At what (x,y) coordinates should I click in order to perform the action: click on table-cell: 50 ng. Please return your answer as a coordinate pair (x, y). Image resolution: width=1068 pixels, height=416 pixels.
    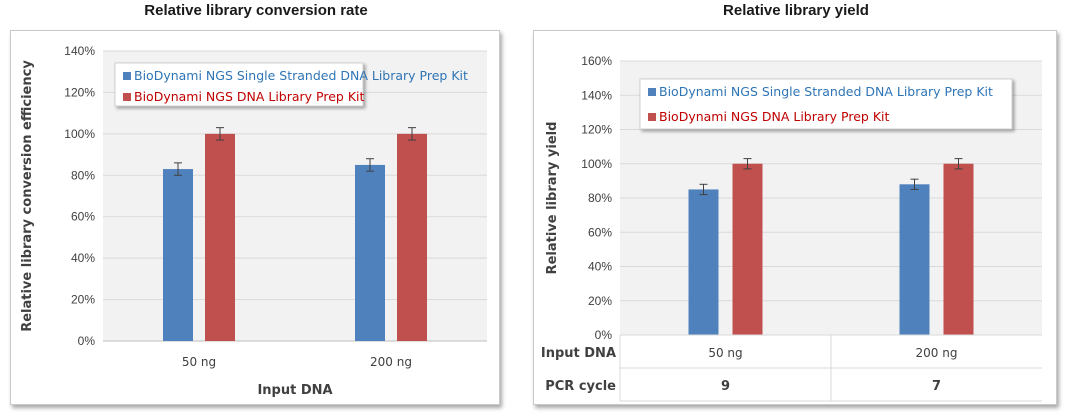
    Looking at the image, I should click on (725, 353).